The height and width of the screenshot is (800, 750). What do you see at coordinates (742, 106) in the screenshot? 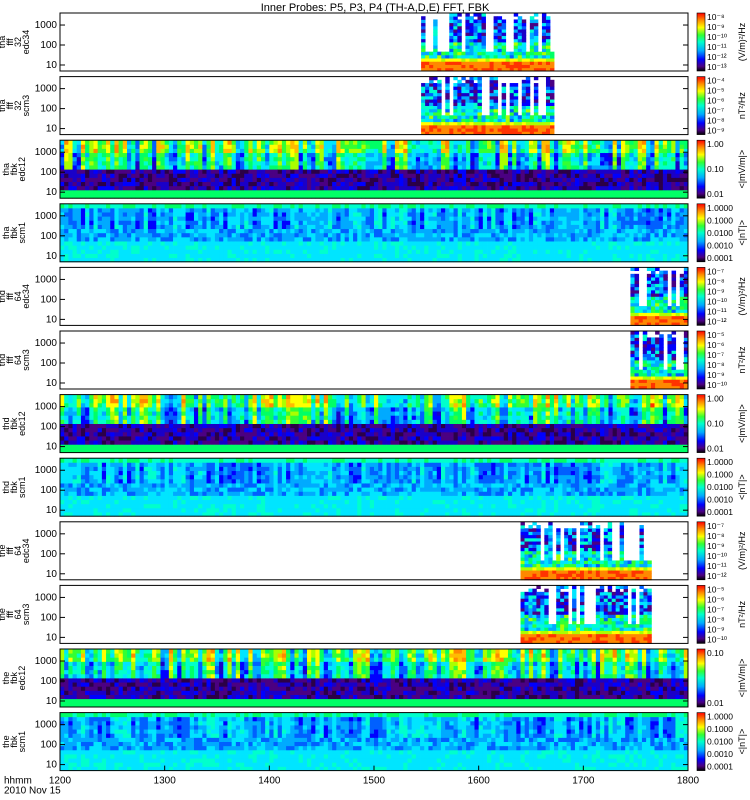
I see `colorbar-unit: nT²/Hz` at bounding box center [742, 106].